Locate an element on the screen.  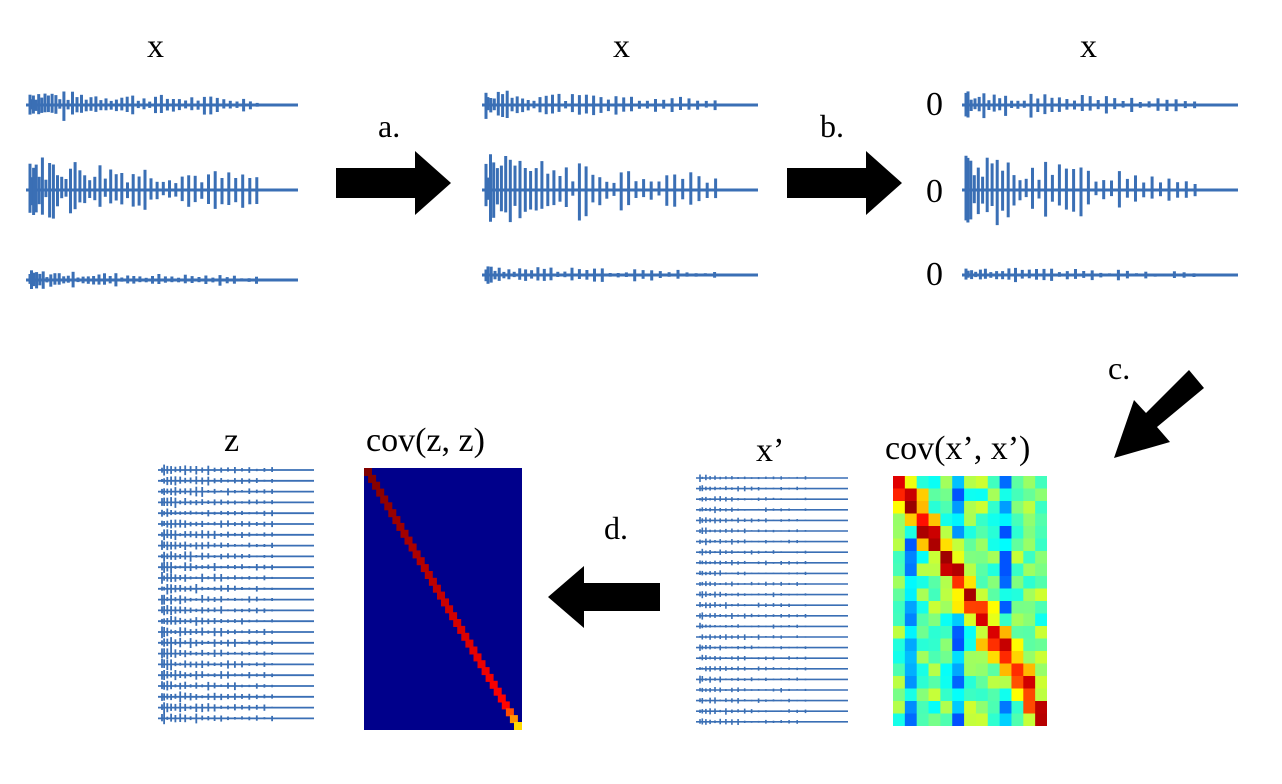
panel-title-cov-z: cov(z, z) is located at coordinates (425, 440).